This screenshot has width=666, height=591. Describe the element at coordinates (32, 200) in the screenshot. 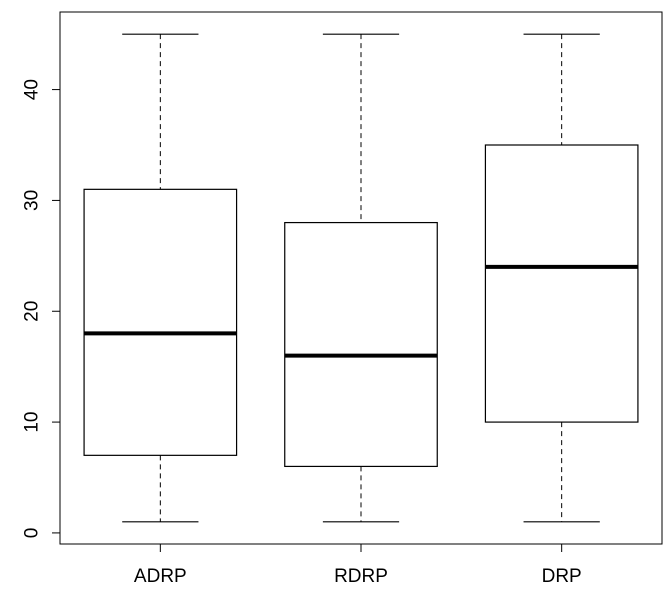

I see `y-tick-label: 30` at that location.